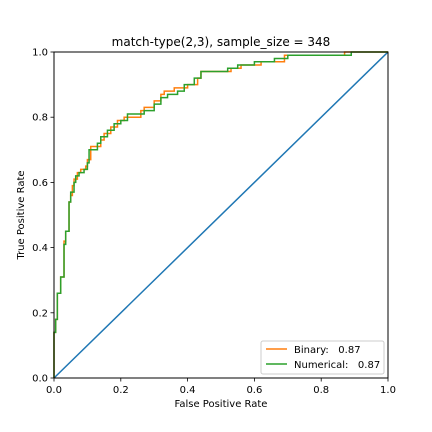 Image resolution: width=432 pixels, height=432 pixels. Describe the element at coordinates (388, 390) in the screenshot. I see `x-tick-label: 1.0` at that location.